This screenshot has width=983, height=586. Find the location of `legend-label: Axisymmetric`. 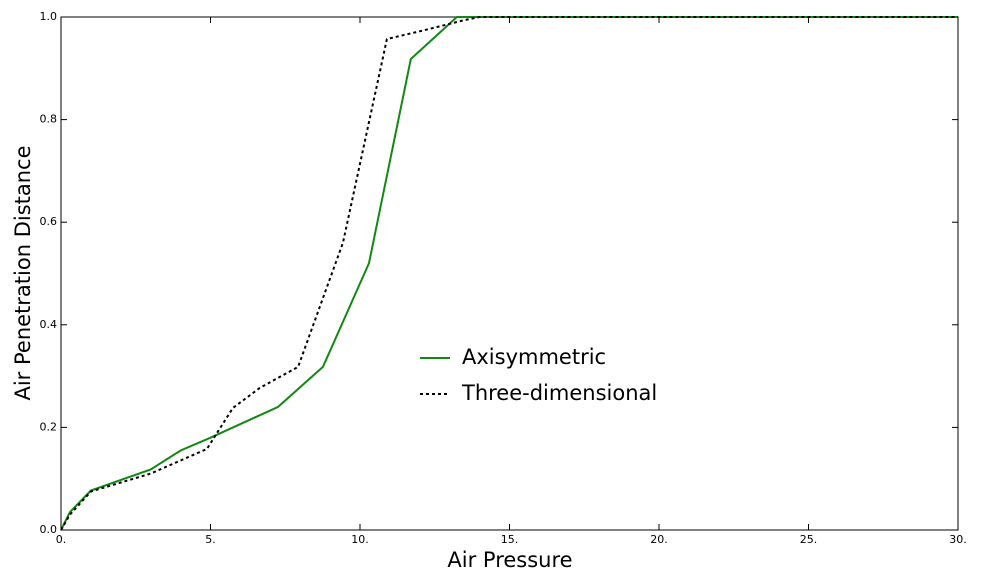

legend-label: Axisymmetric is located at coordinates (534, 357).